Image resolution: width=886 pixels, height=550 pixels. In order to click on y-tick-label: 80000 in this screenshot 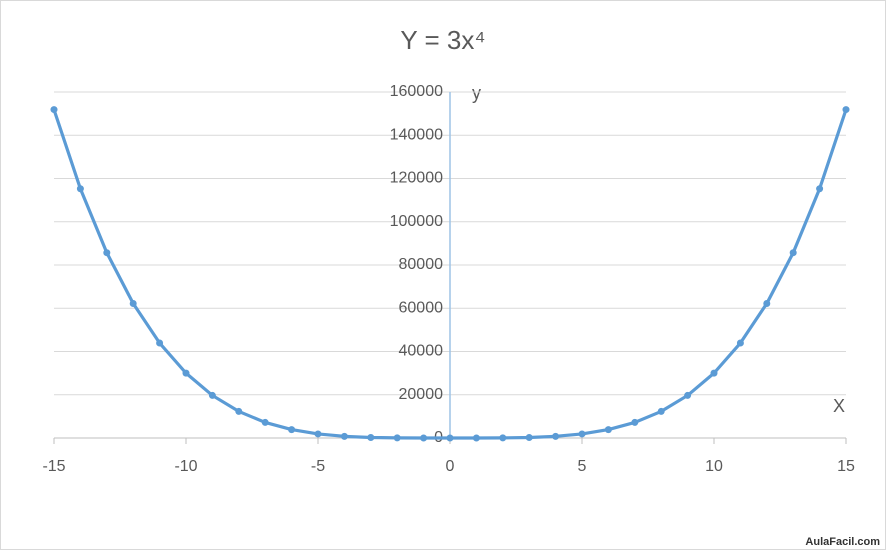, I will do `click(421, 264)`.